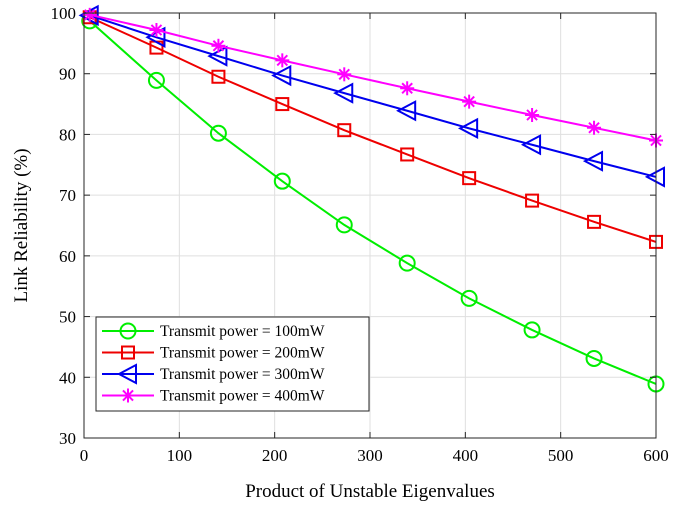  Describe the element at coordinates (84, 455) in the screenshot. I see `x-tick-label: 0` at that location.